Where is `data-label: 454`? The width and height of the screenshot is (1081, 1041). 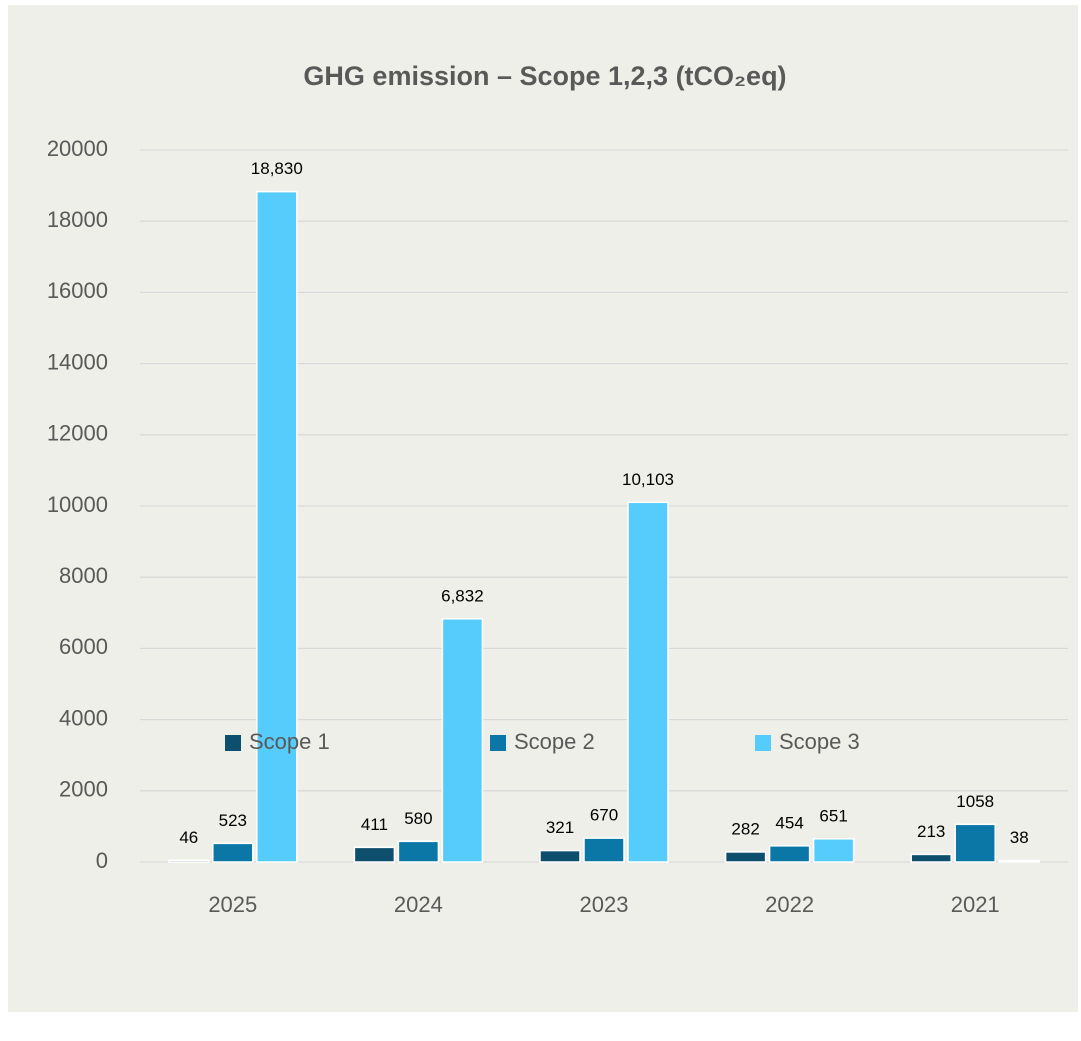 data-label: 454 is located at coordinates (789, 822).